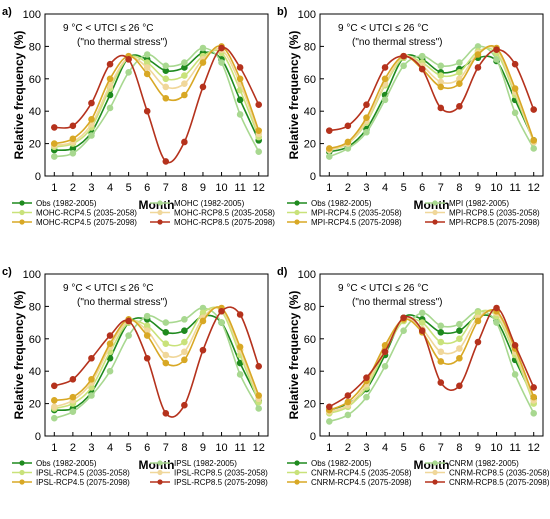 The height and width of the screenshot is (519, 550). I want to click on x-tick-label: 12, so click(259, 188).